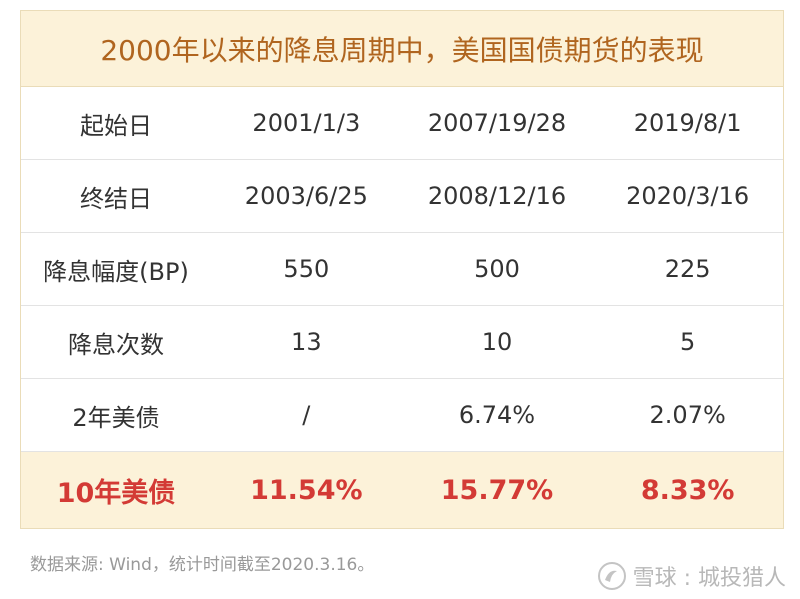 The width and height of the screenshot is (800, 599). I want to click on table-row-start-date: 起始日 2001/1/3 2007/19/28 2019/8/1, so click(402, 123).